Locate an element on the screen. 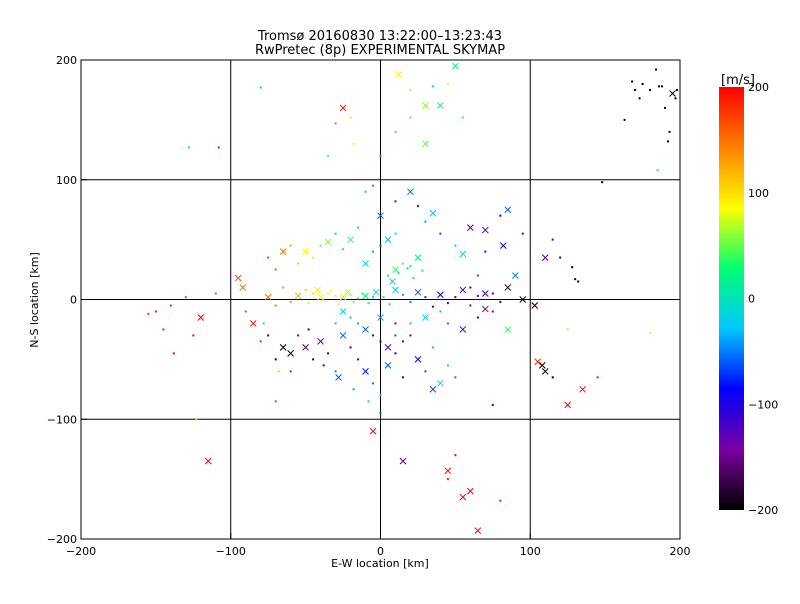  y-tick-label: −200 is located at coordinates (62, 539).